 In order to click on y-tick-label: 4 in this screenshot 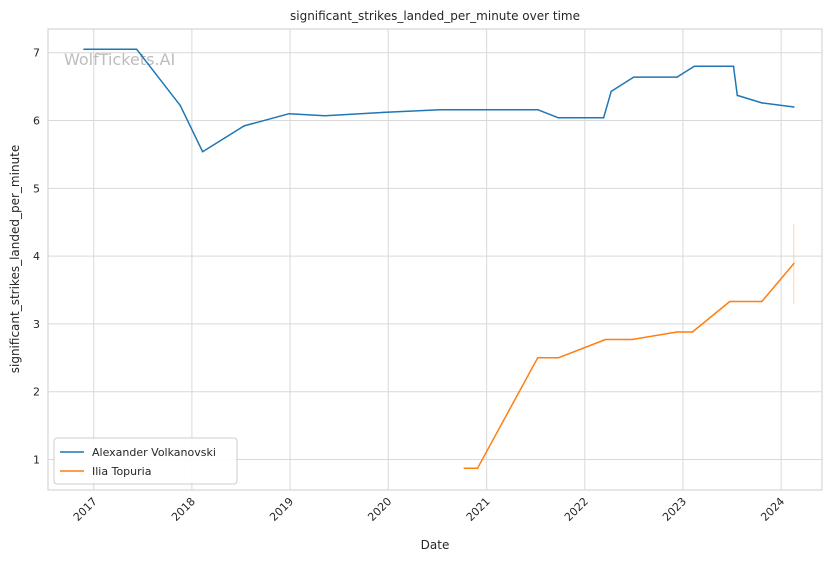, I will do `click(36, 256)`.